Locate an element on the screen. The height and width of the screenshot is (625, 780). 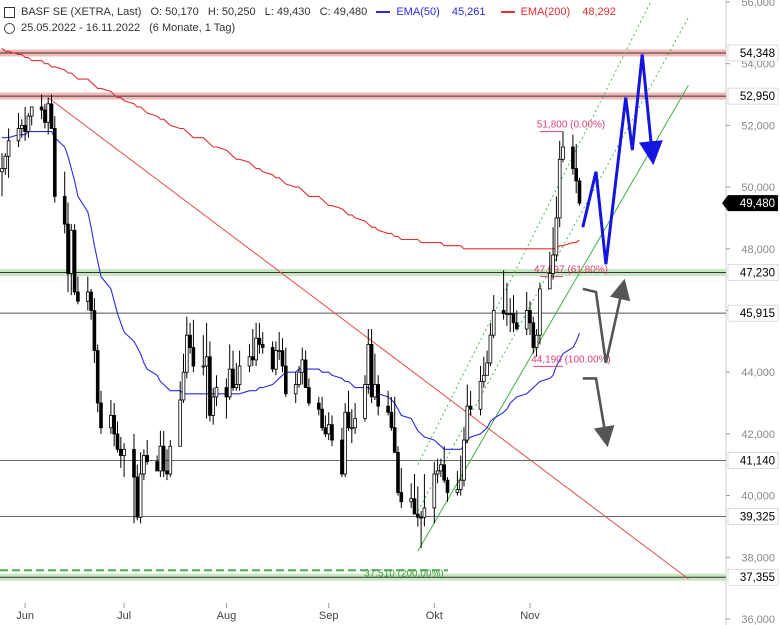
y-tick-label: 50,000 is located at coordinates (758, 188).